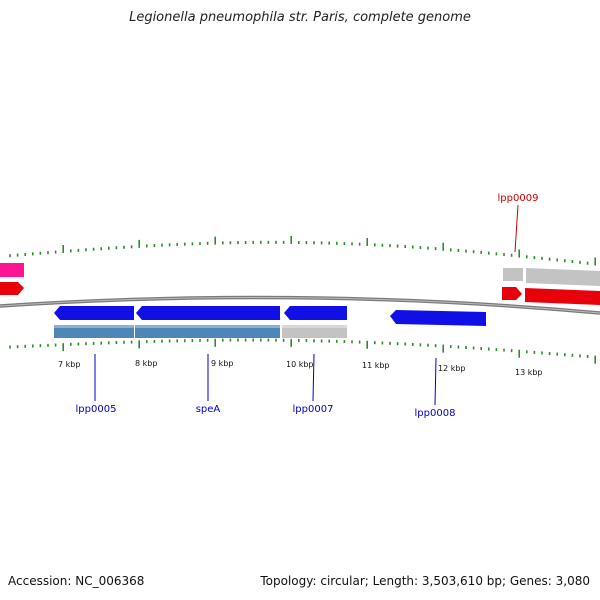  Describe the element at coordinates (94, 313) in the screenshot. I see `cds-lpp0005` at that location.